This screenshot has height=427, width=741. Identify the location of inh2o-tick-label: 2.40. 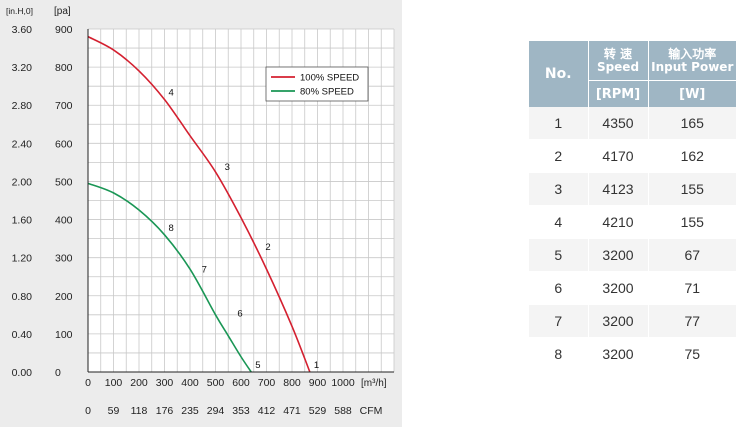
(22, 144).